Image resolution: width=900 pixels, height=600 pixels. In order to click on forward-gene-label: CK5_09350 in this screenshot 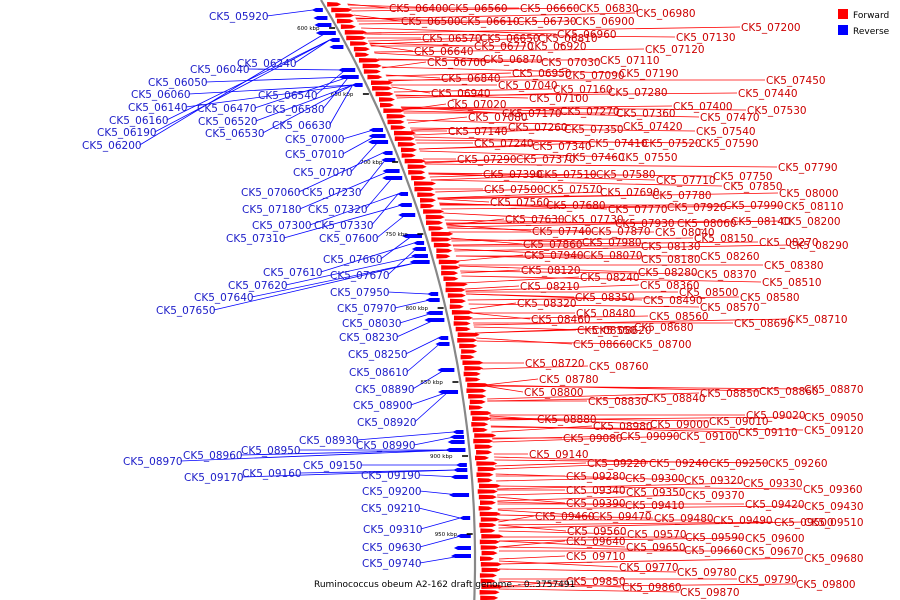, I will do `click(656, 493)`.